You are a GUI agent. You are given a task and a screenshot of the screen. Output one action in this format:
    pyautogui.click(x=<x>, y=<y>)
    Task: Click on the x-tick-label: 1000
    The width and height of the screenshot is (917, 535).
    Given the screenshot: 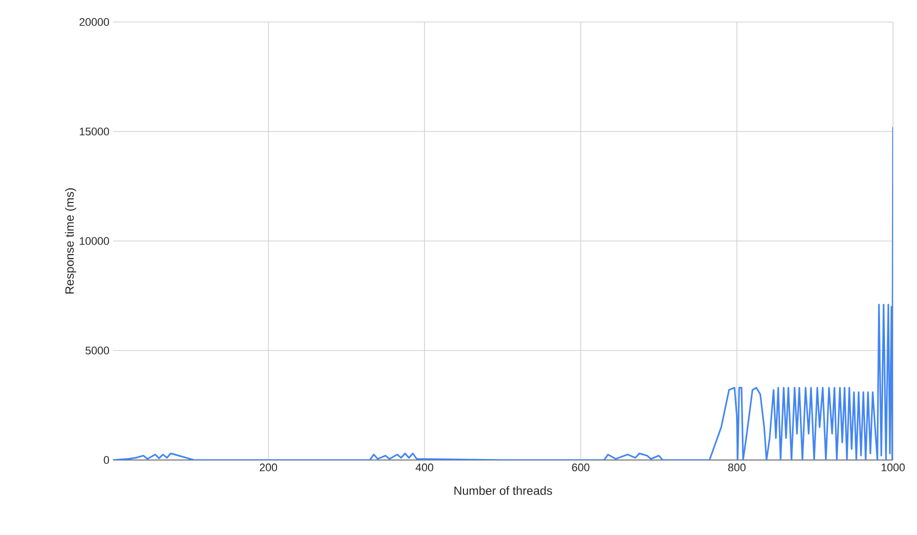 What is the action you would take?
    pyautogui.click(x=893, y=468)
    